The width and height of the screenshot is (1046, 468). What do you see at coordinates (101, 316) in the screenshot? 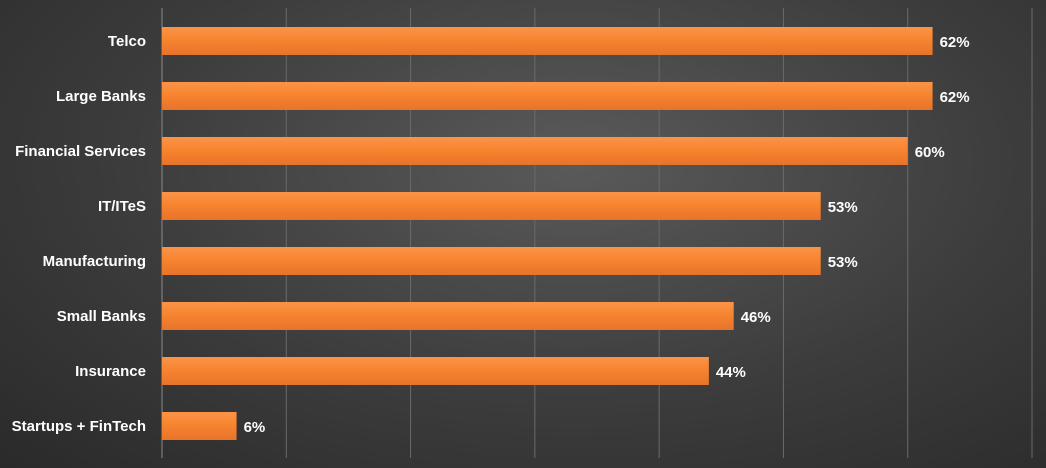
I see `category-label: Small Banks` at bounding box center [101, 316].